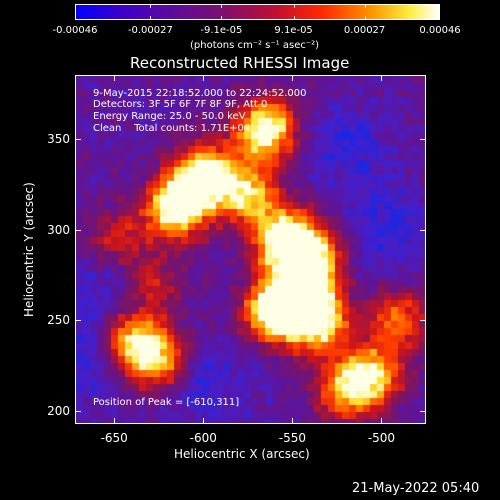 The height and width of the screenshot is (500, 500). What do you see at coordinates (242, 454) in the screenshot?
I see `x-axis-label: Heliocentric X (arcsec)` at bounding box center [242, 454].